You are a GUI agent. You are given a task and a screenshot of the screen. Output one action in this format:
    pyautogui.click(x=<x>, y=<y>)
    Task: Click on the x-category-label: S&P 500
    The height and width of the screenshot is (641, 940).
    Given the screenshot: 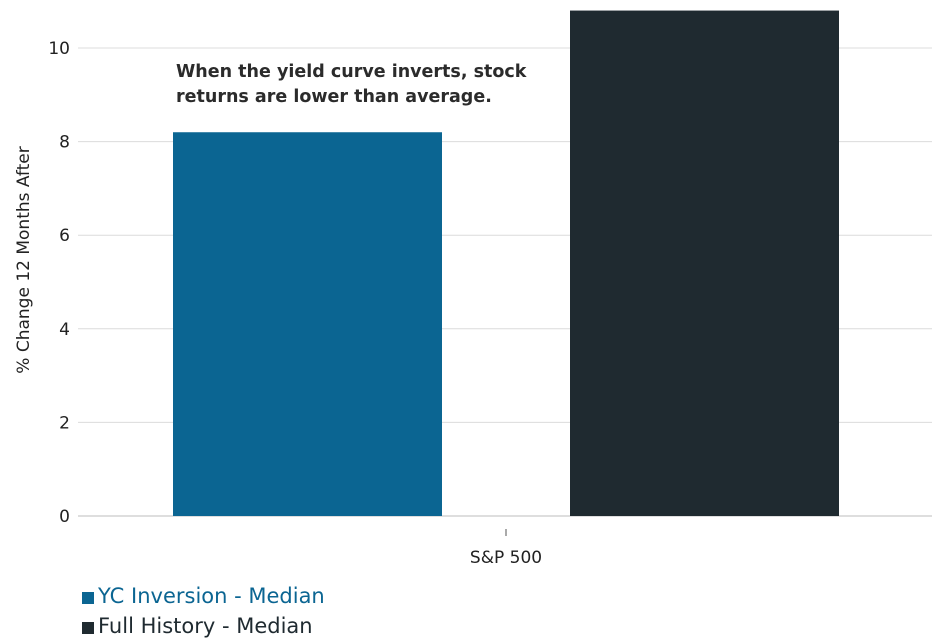 What is the action you would take?
    pyautogui.click(x=506, y=558)
    